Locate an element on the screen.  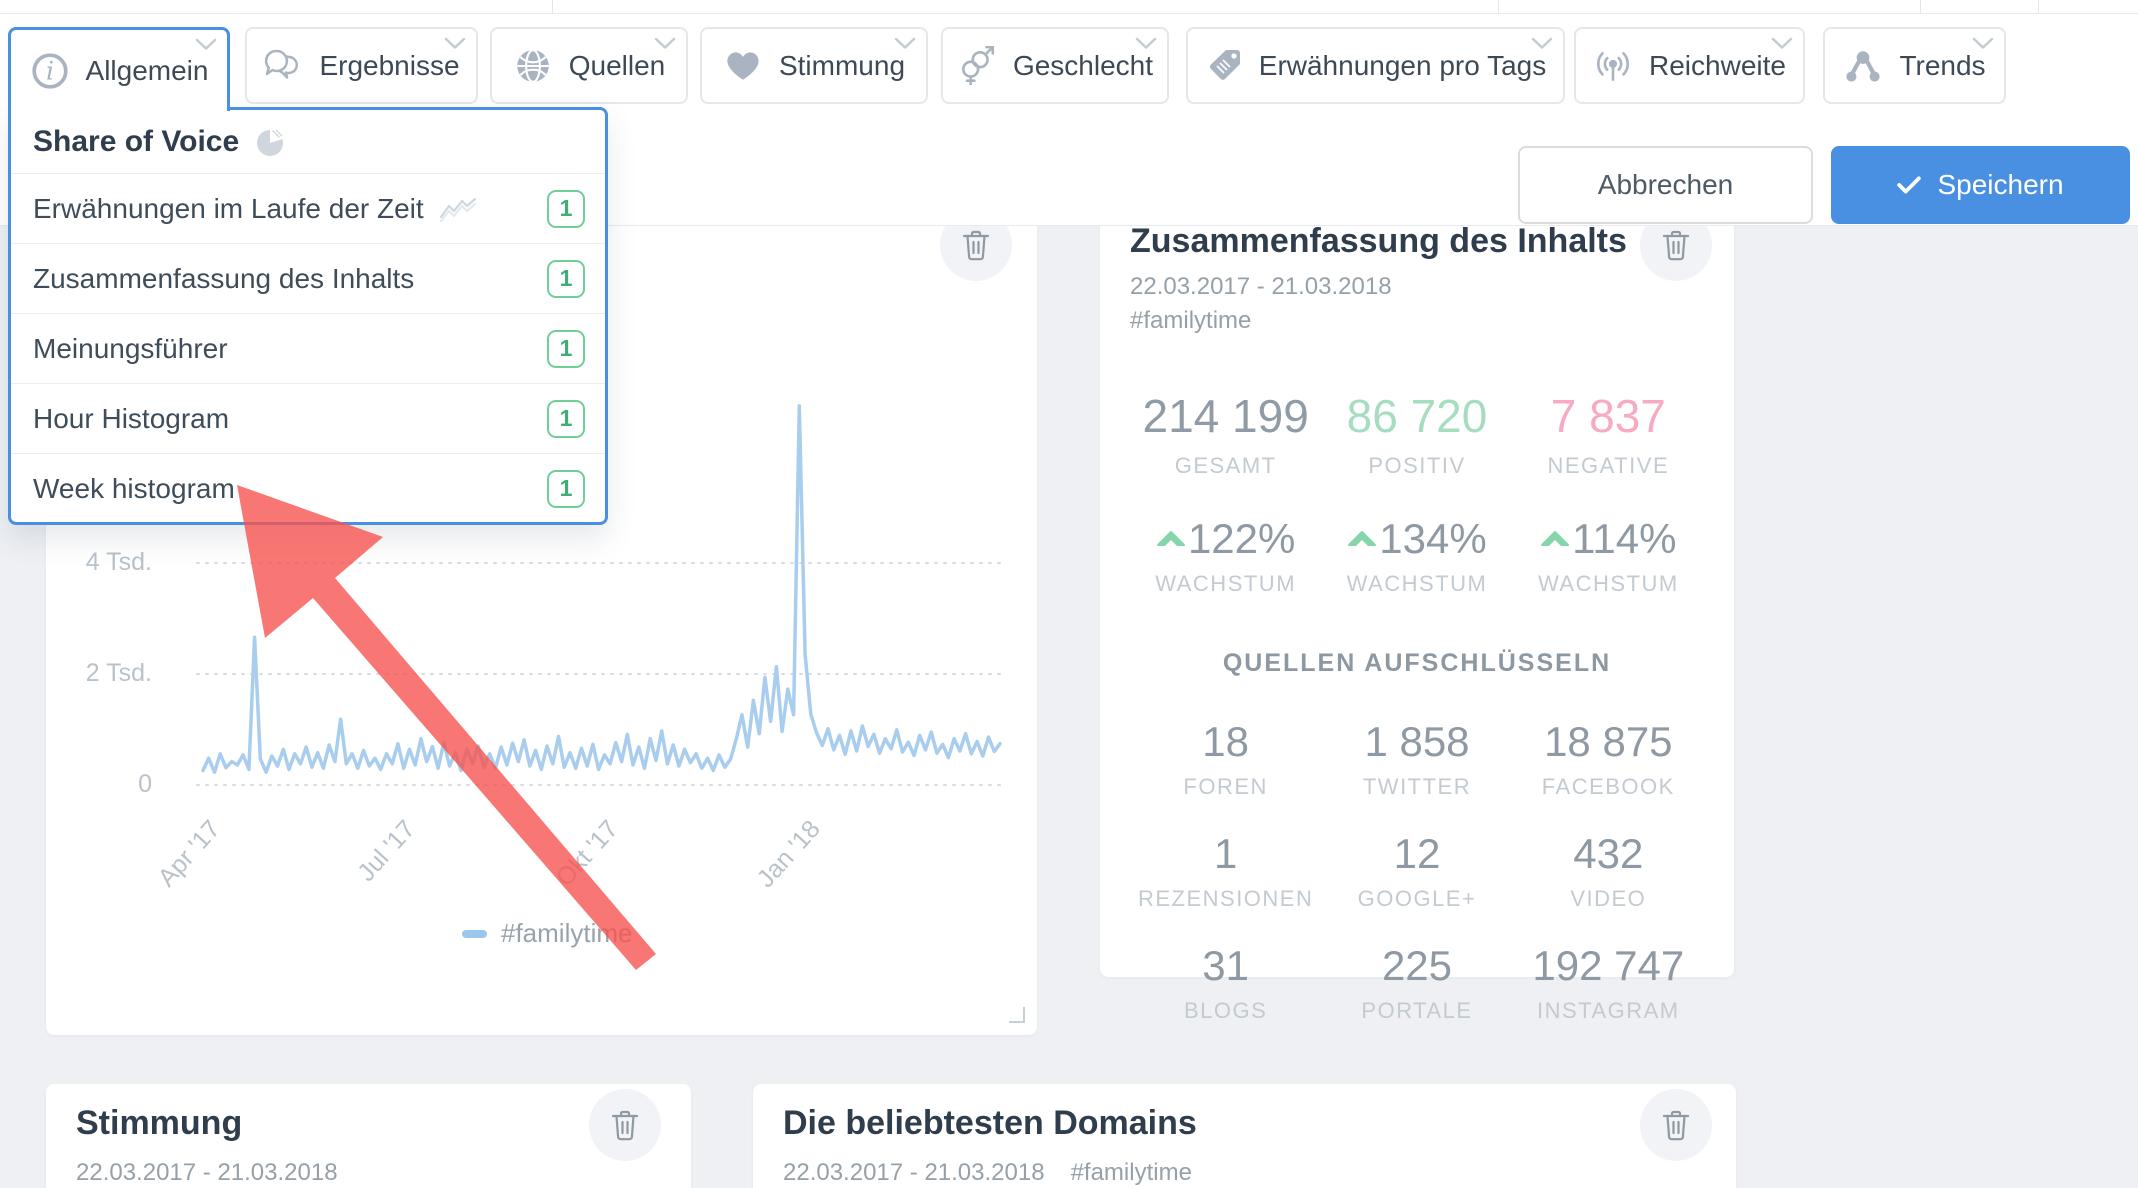
source-facebook: 18 875 FACEBOOK is located at coordinates (1608, 759).